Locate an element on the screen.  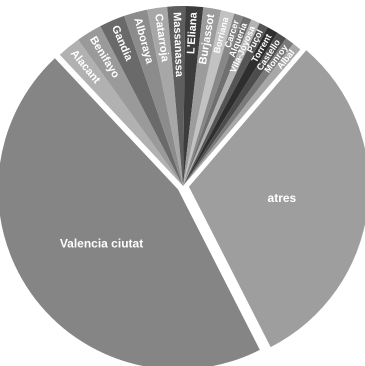
slice-label-atres: atres is located at coordinates (282, 198).